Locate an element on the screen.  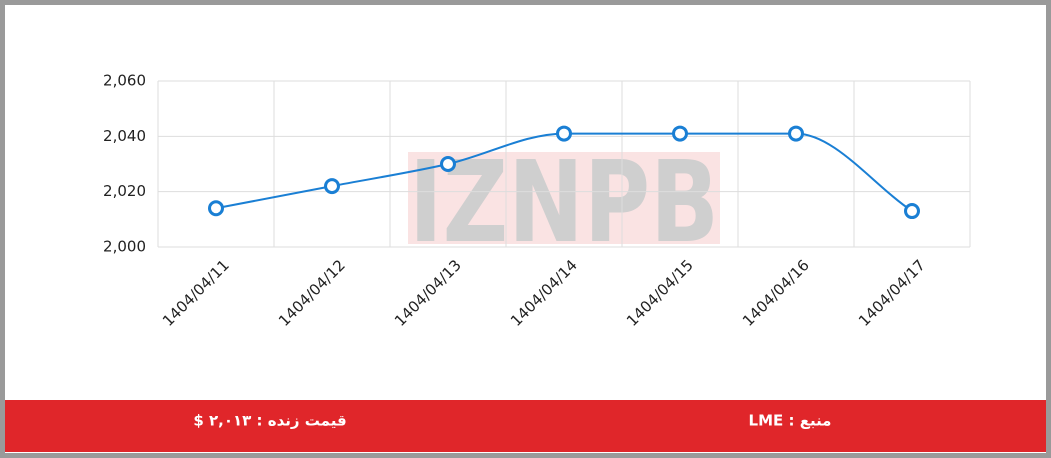
footer-bar is located at coordinates (525, 426).